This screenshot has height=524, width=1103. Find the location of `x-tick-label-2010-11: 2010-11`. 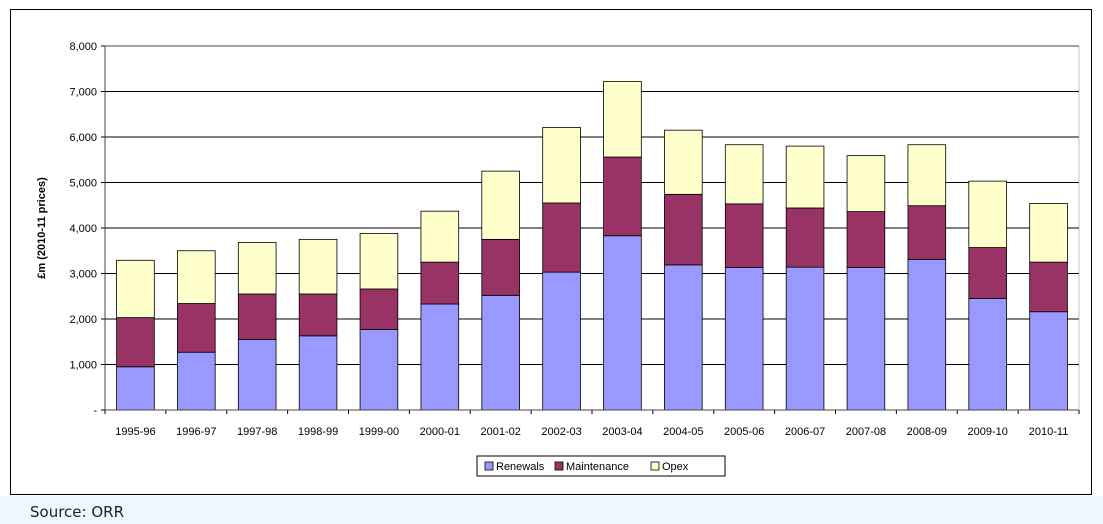

x-tick-label-2010-11: 2010-11 is located at coordinates (1049, 432).